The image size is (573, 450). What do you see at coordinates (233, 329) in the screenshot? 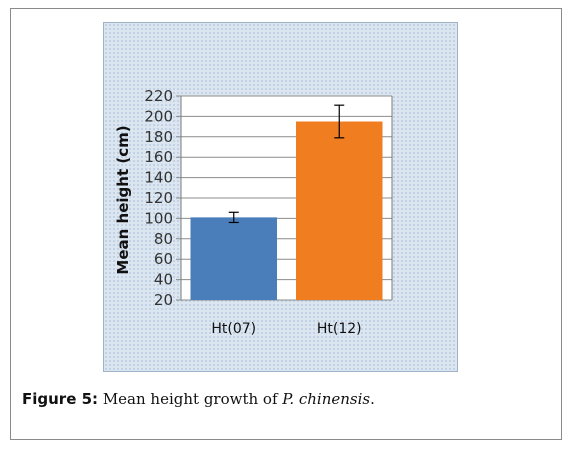
I see `x-category-label: Ht(07)` at bounding box center [233, 329].